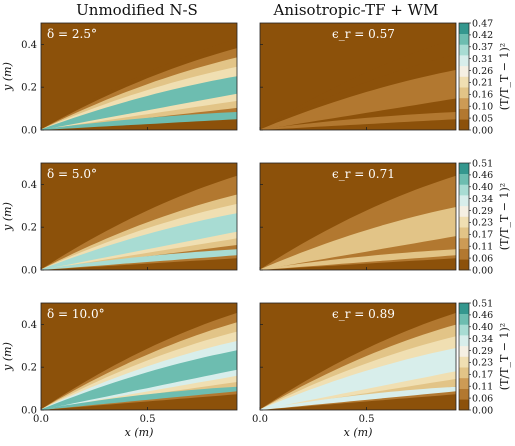 The height and width of the screenshot is (446, 515). Describe the element at coordinates (482, 163) in the screenshot. I see `colorbar-tick-label: 0.51` at that location.